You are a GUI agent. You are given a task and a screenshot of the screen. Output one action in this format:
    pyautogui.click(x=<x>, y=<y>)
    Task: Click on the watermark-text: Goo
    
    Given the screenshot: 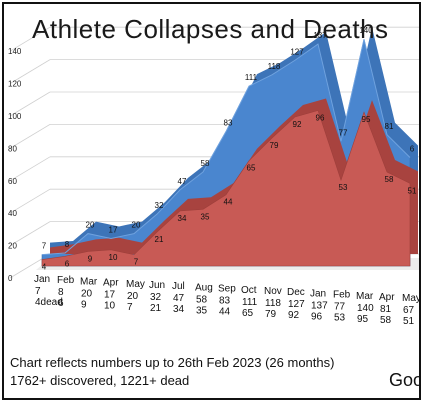 What is the action you would take?
    pyautogui.click(x=405, y=380)
    